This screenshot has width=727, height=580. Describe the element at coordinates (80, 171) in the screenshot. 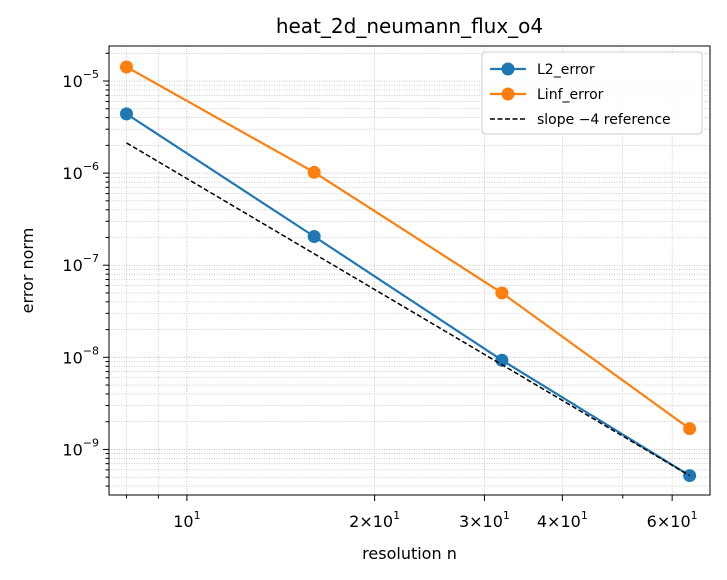

I see `y-tick-label: 10⁻⁶` at that location.